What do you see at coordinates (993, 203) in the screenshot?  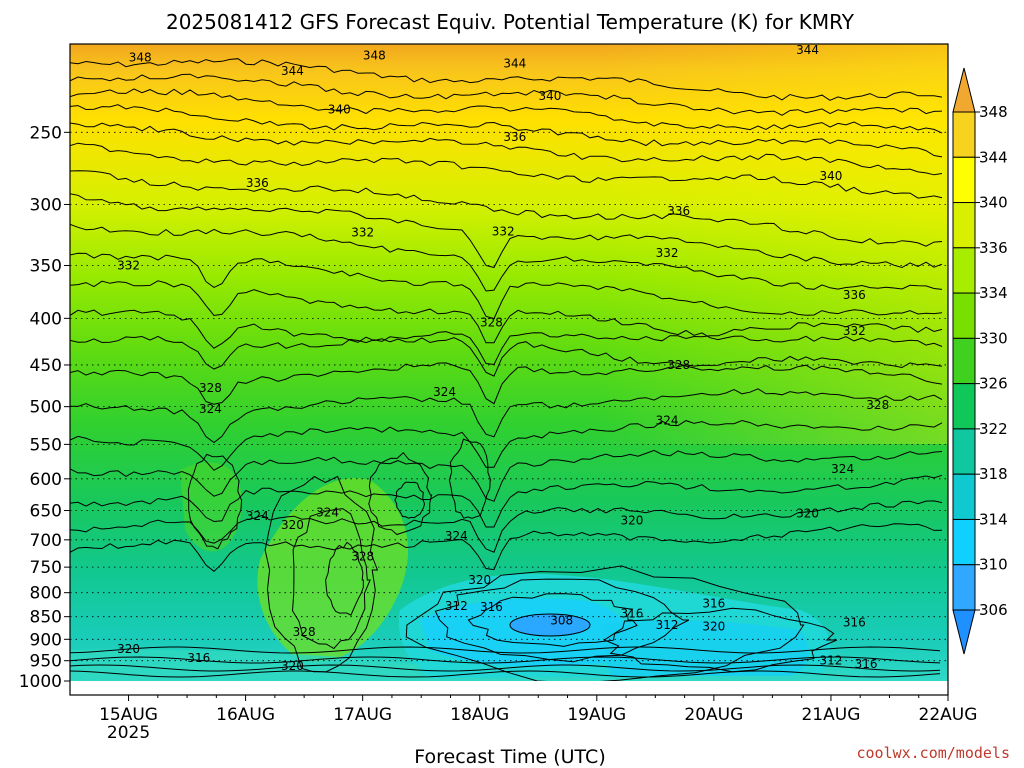 I see `colorbar-label-340: 340` at bounding box center [993, 203].